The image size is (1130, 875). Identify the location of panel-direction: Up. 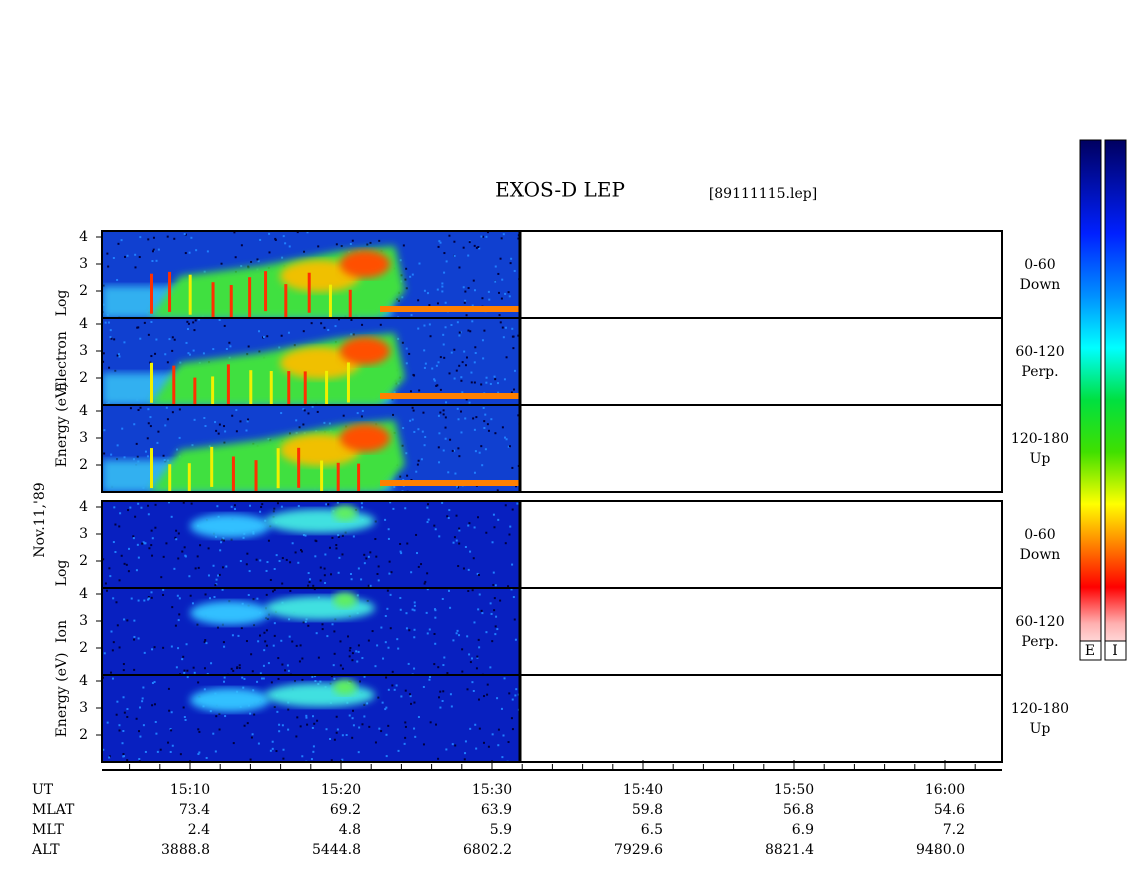
(1040, 729).